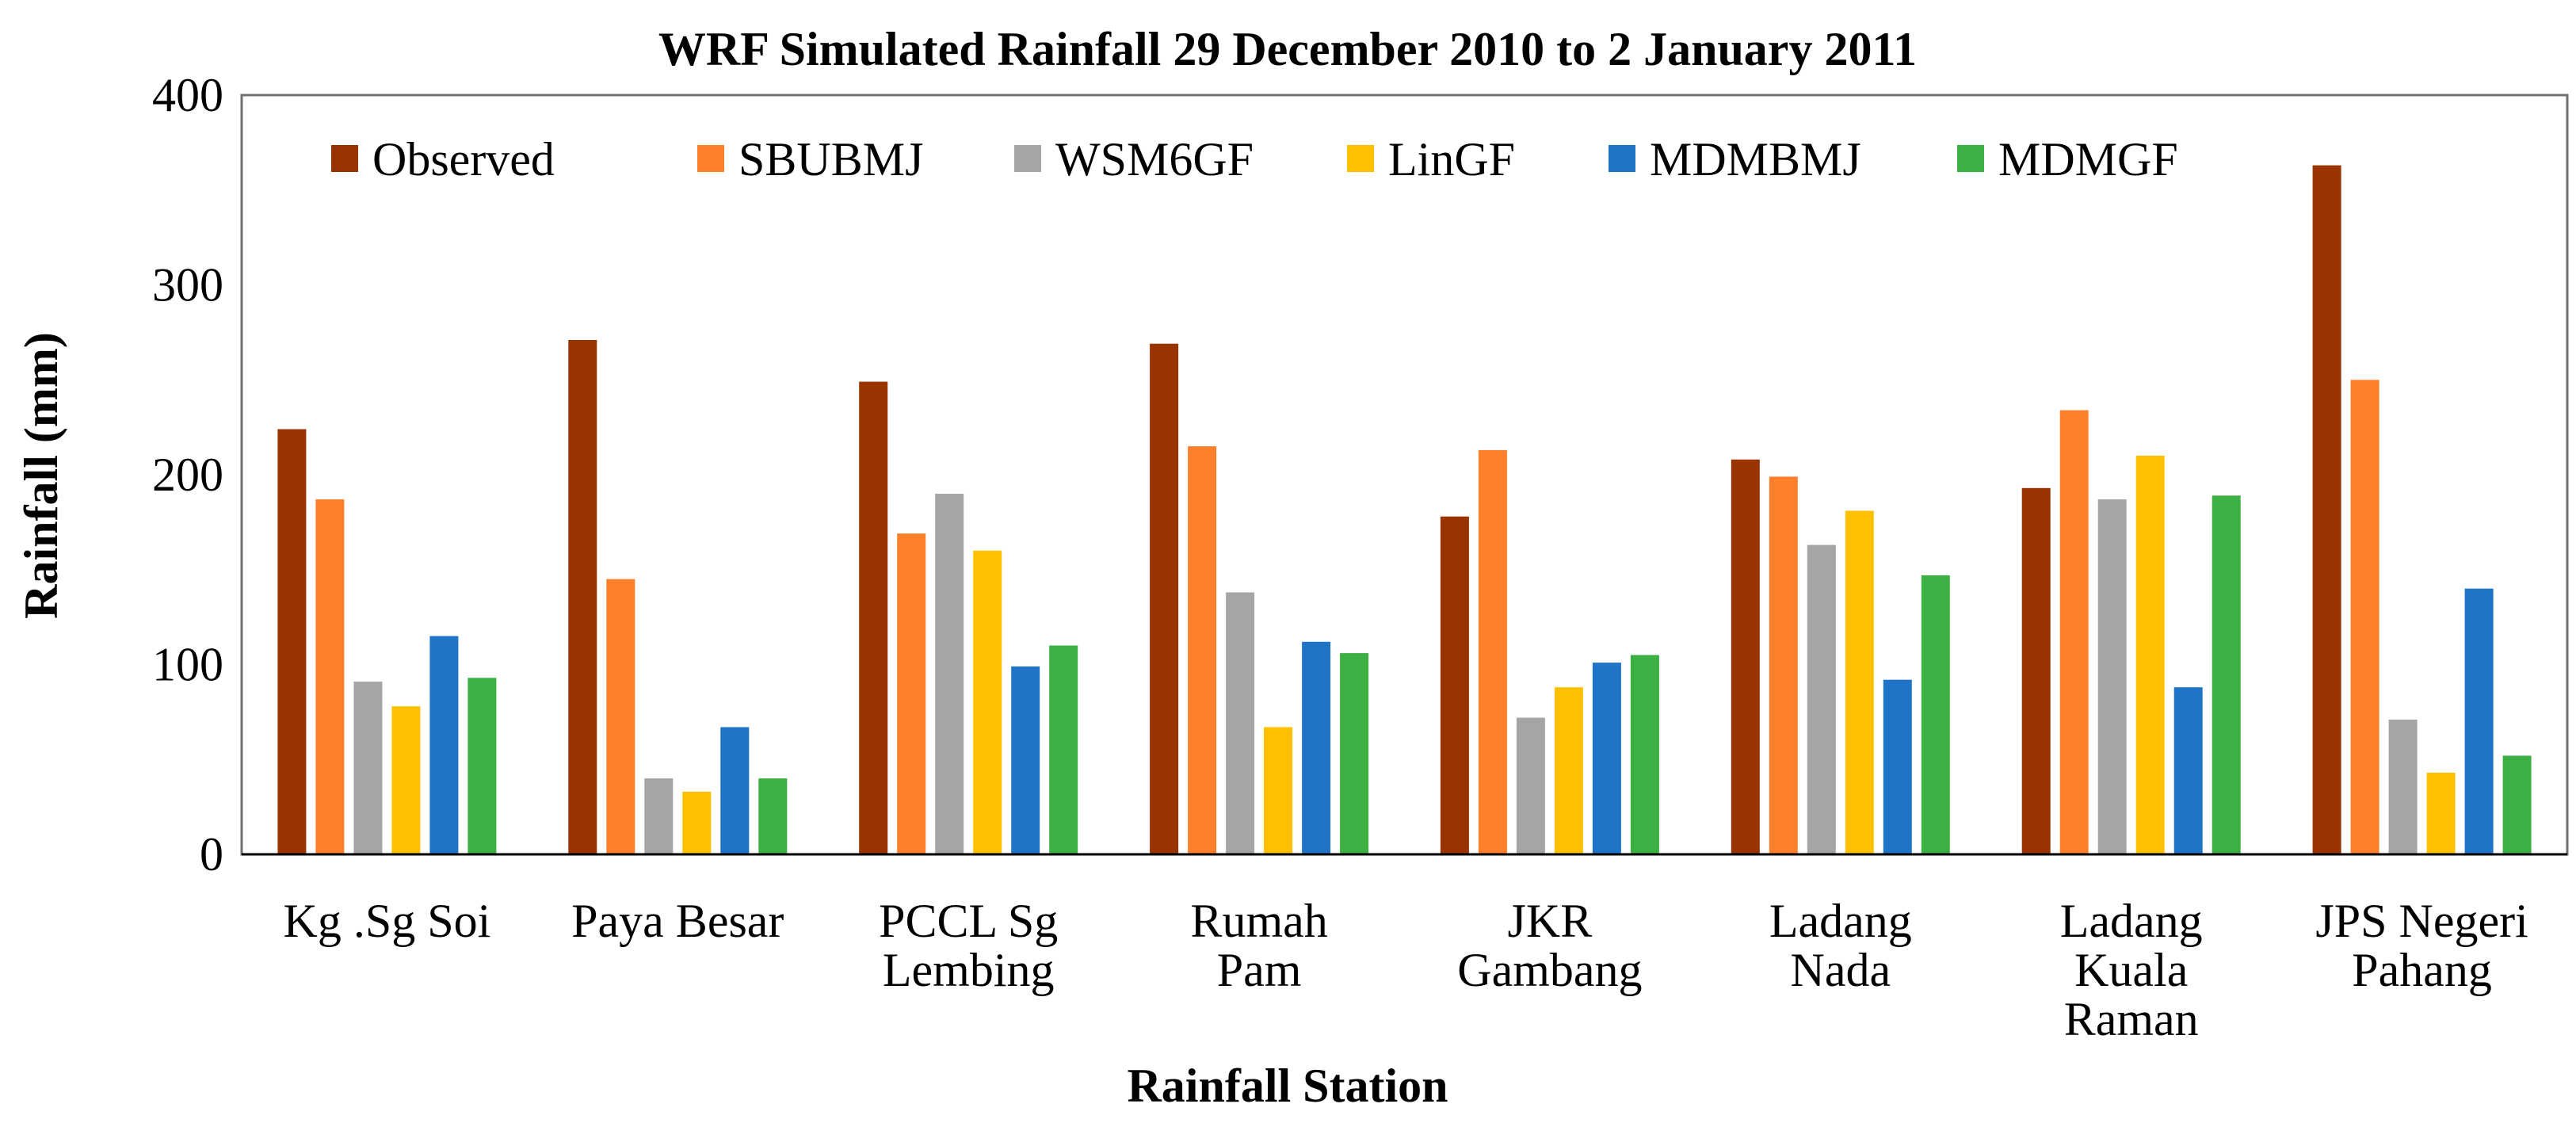 This screenshot has width=2576, height=1123. I want to click on y-tick-label: 0, so click(211, 854).